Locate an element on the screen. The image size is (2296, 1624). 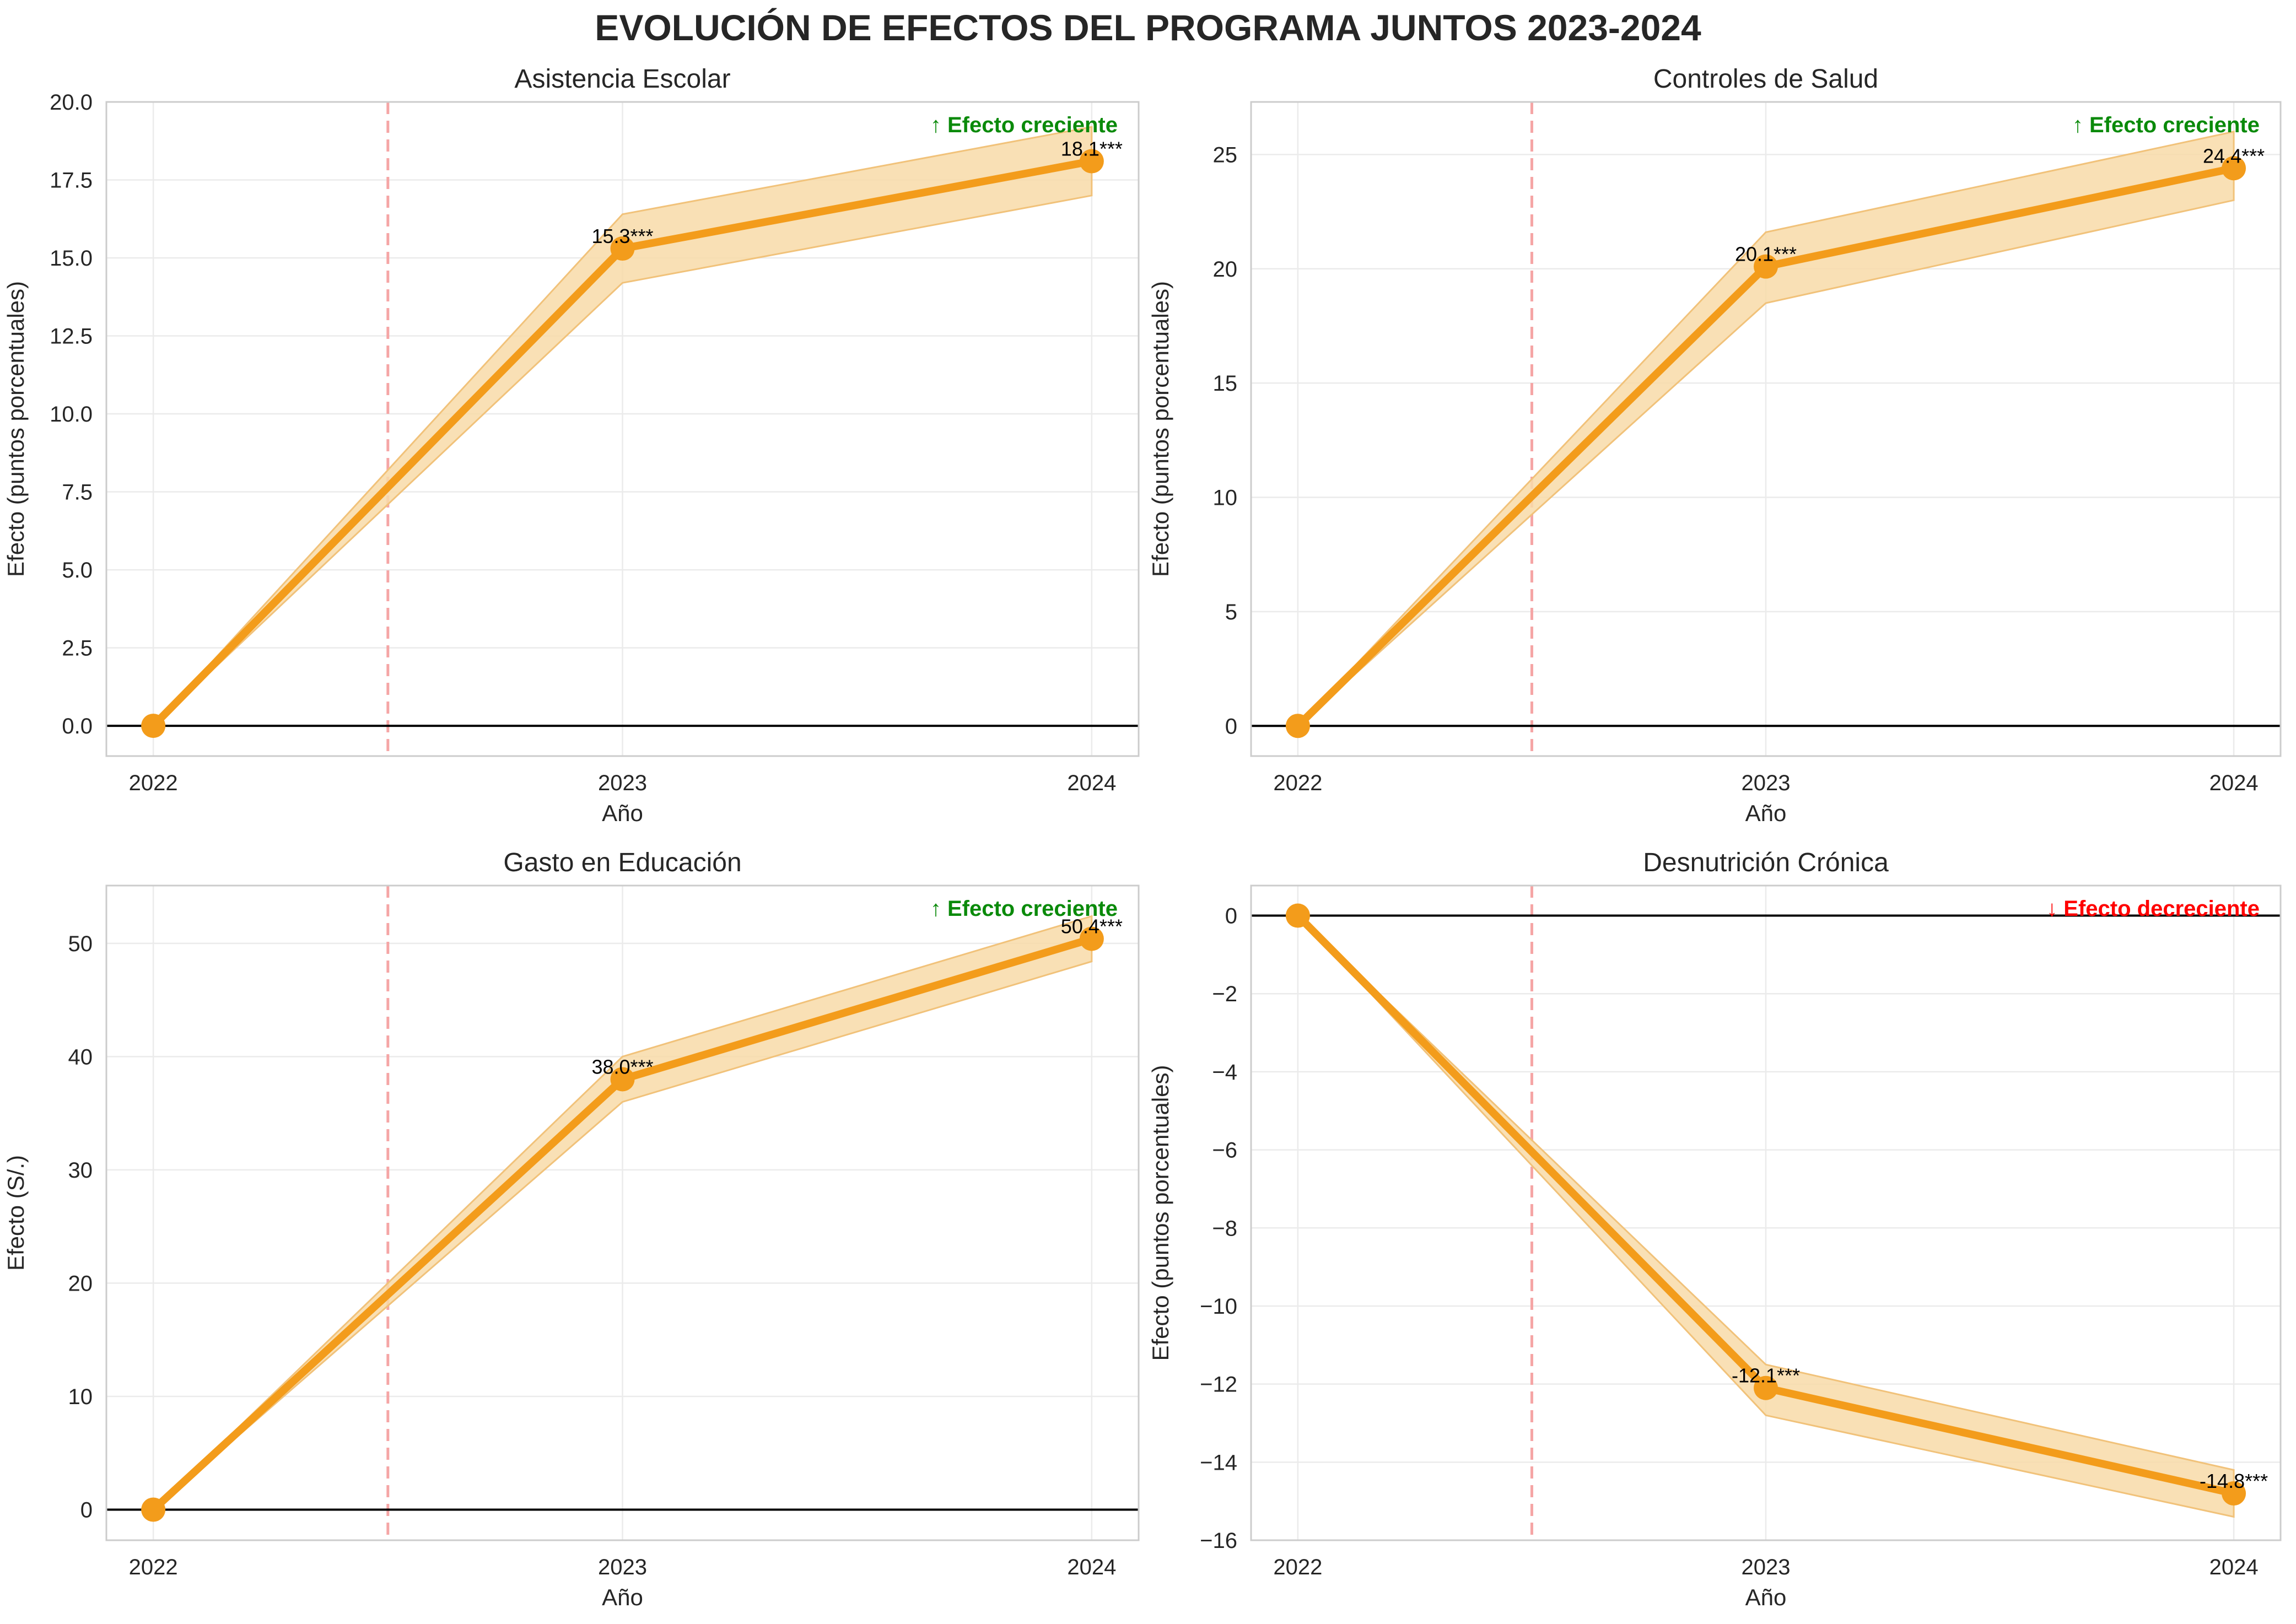
y-tick-label: −2 is located at coordinates (1225, 994).